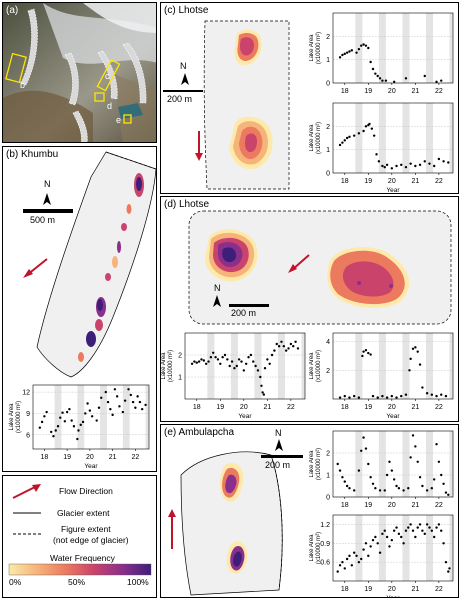  What do you see at coordinates (43, 220) in the screenshot?
I see `scale-label-b: 500 m` at bounding box center [43, 220].